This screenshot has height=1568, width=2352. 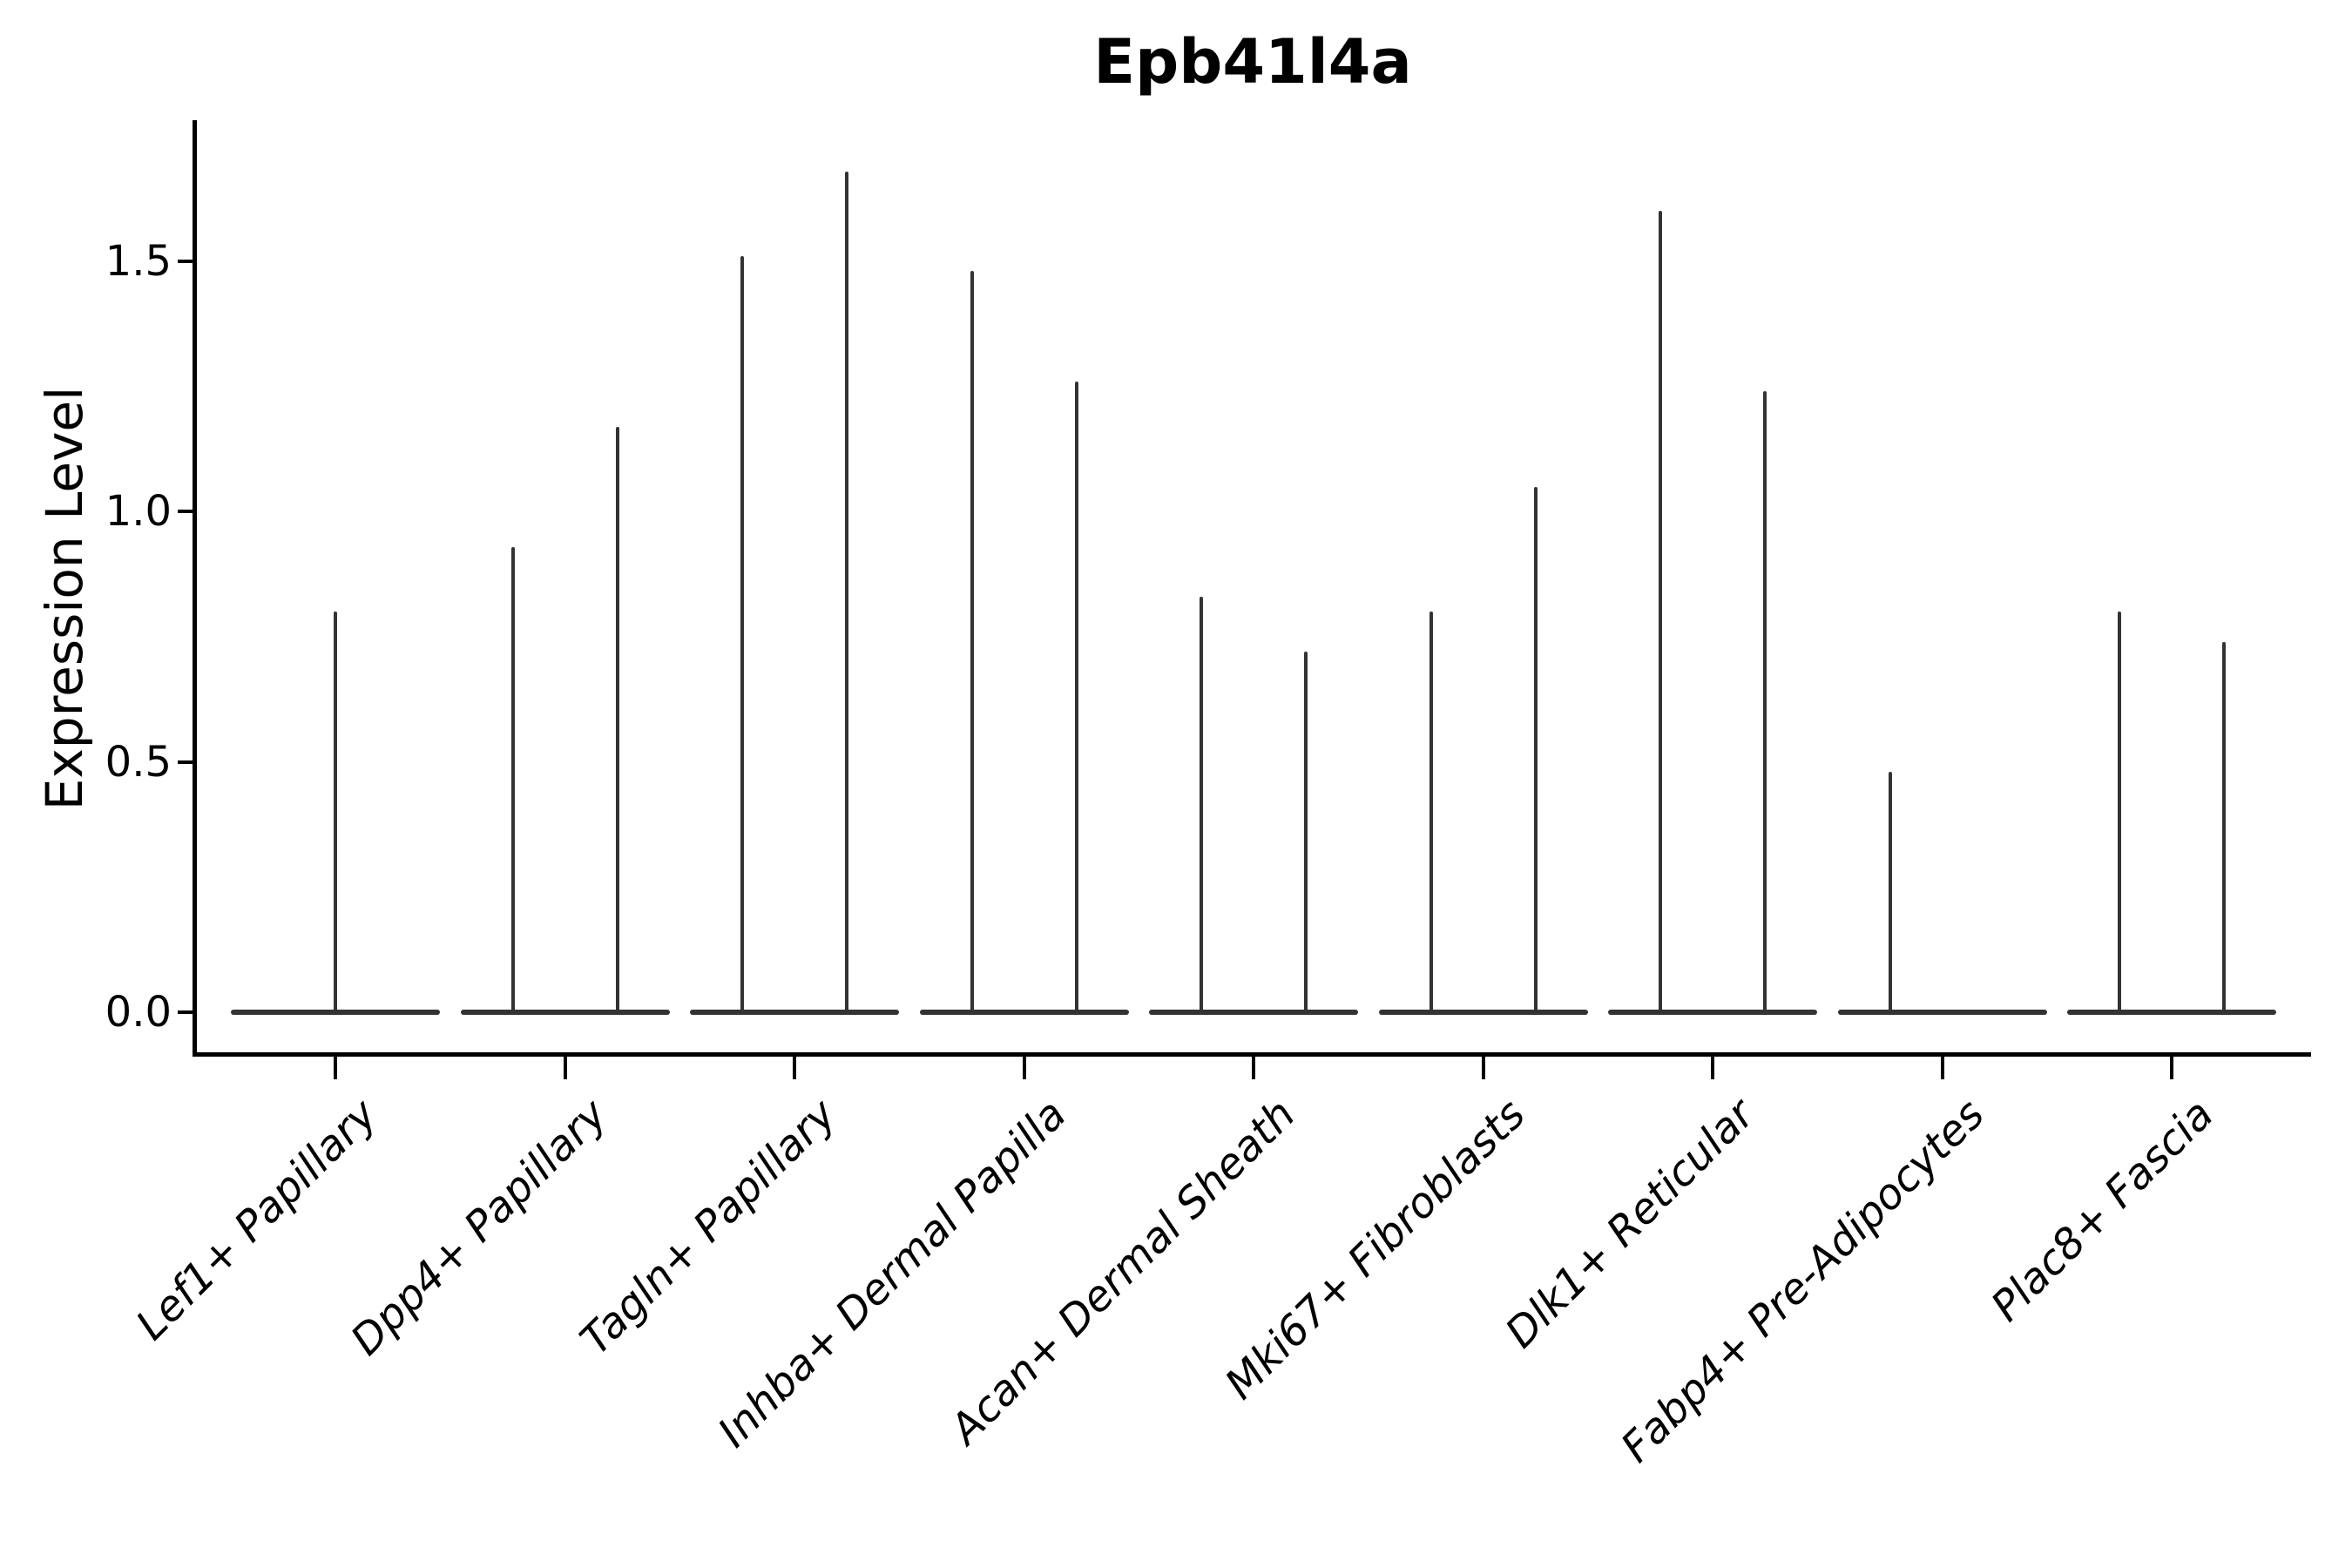 What do you see at coordinates (138, 1013) in the screenshot?
I see `y-tick-label: 0.0` at bounding box center [138, 1013].